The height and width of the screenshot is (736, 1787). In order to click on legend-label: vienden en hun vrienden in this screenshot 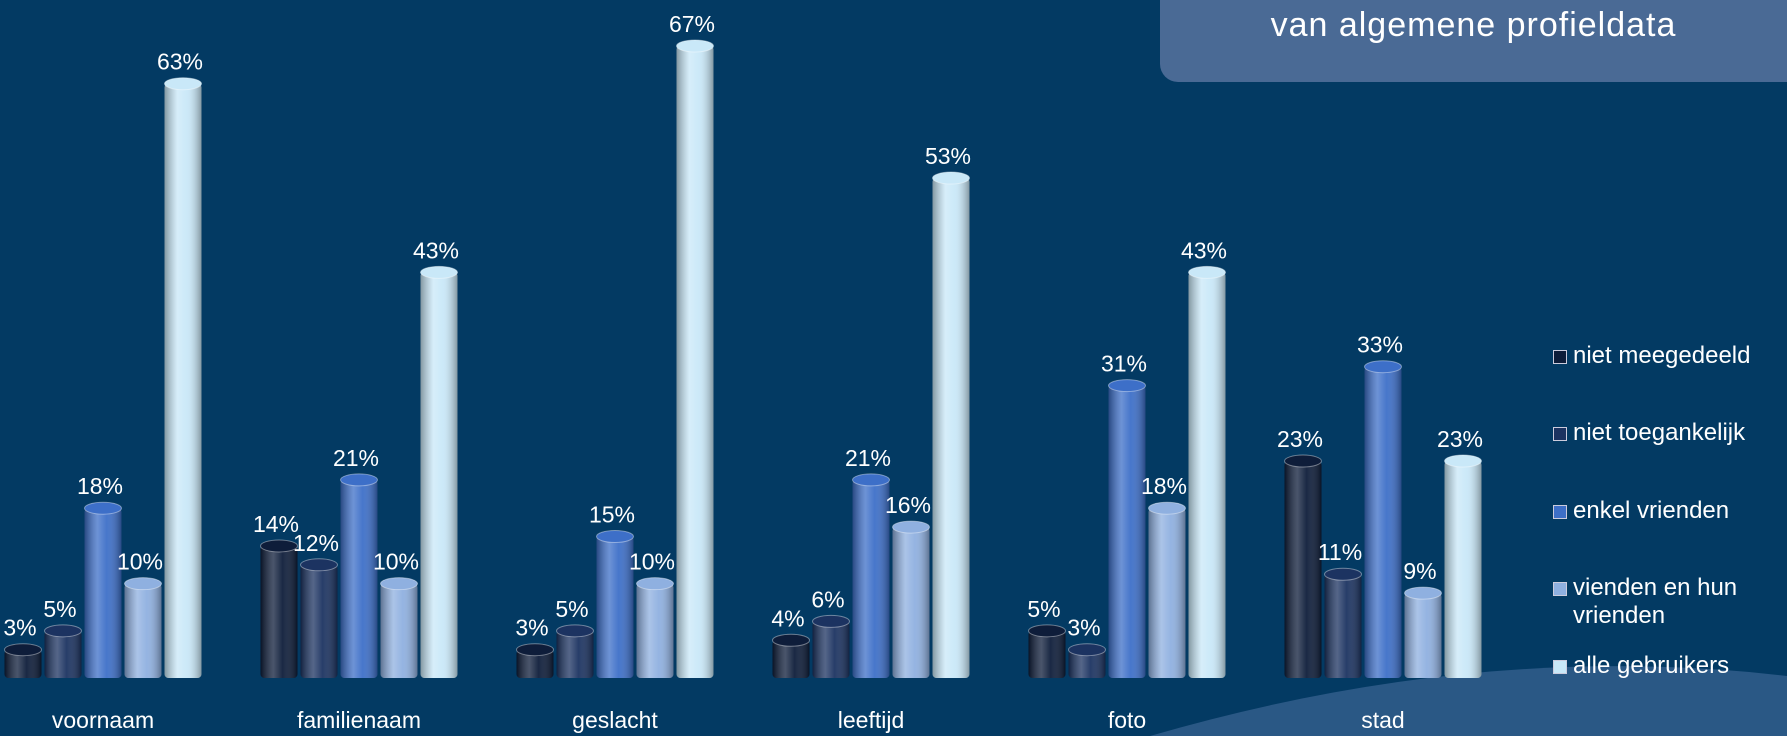, I will do `click(1655, 601)`.